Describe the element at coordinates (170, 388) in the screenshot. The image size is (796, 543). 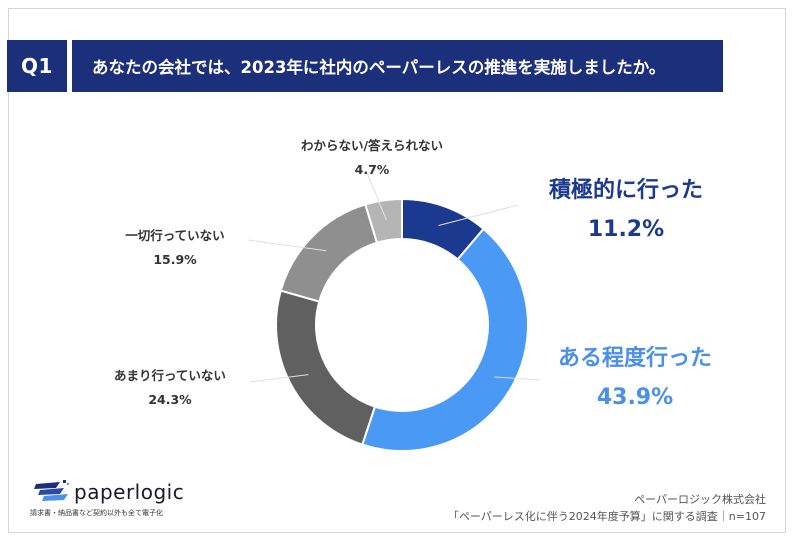
I see `label-not-much: あまり行っていない 24.3%` at that location.